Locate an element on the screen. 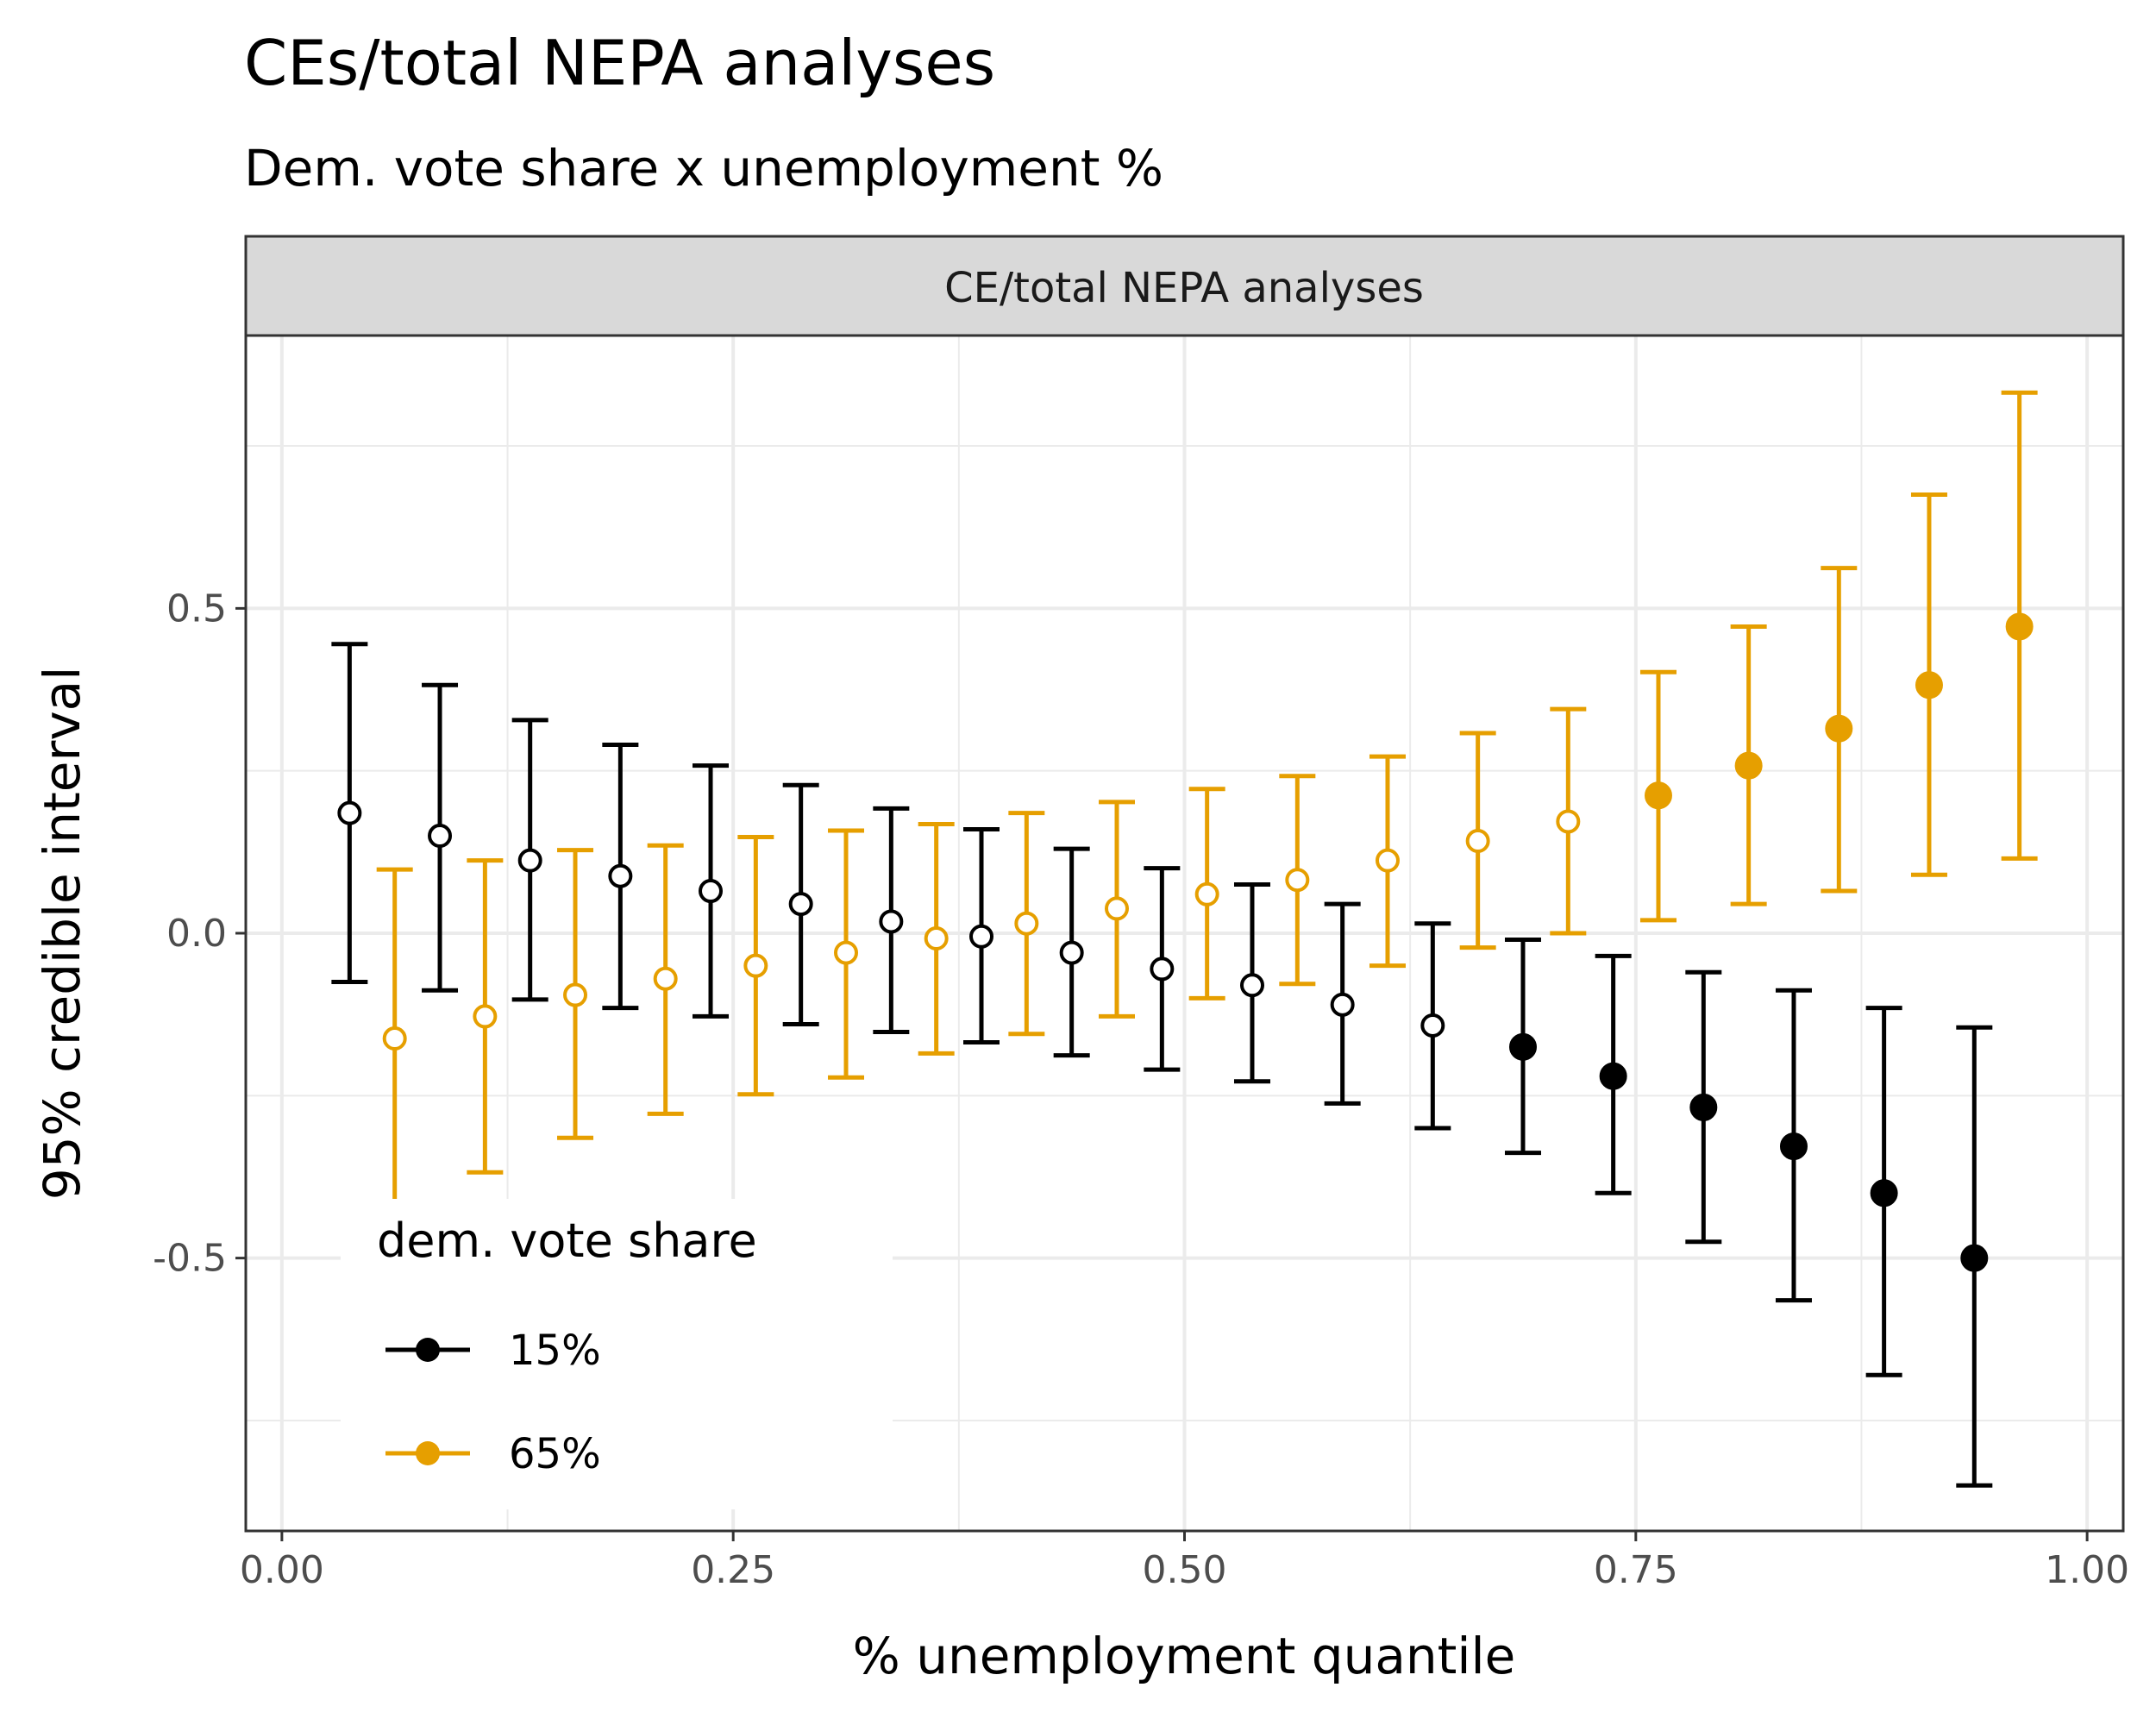 Image resolution: width=2156 pixels, height=1725 pixels. facet-strip is located at coordinates (1184, 286).